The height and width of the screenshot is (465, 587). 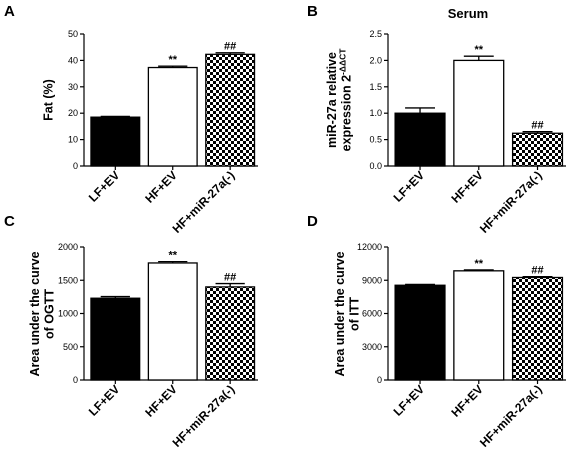 I want to click on y-tick-label: 9000, so click(x=372, y=280).